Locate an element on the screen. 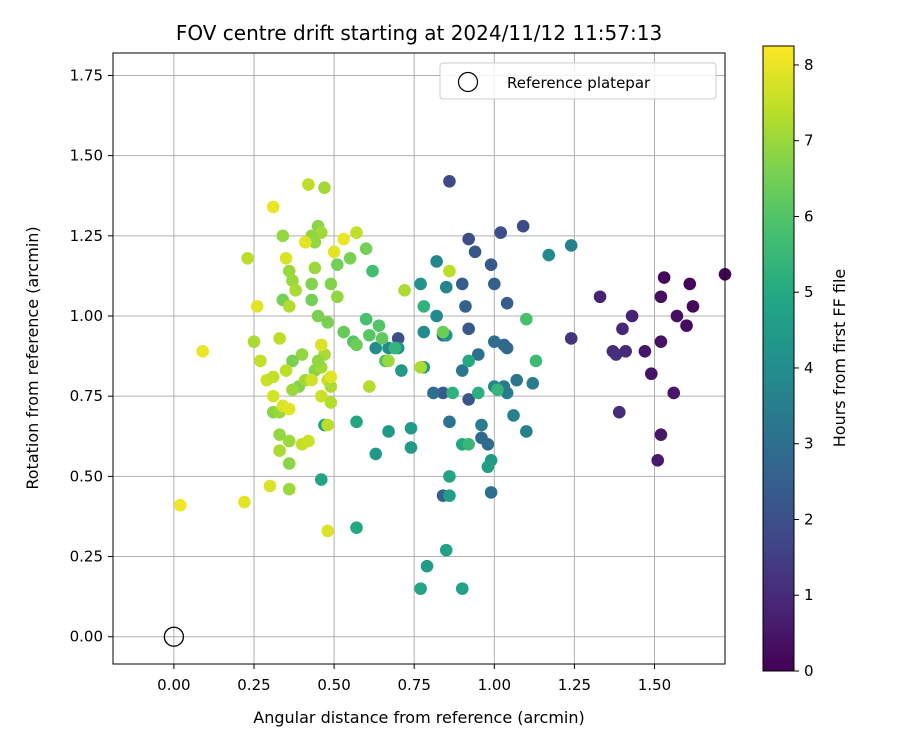 Image resolution: width=900 pixels, height=750 pixels. x-tick-label: 1.25 is located at coordinates (574, 685).